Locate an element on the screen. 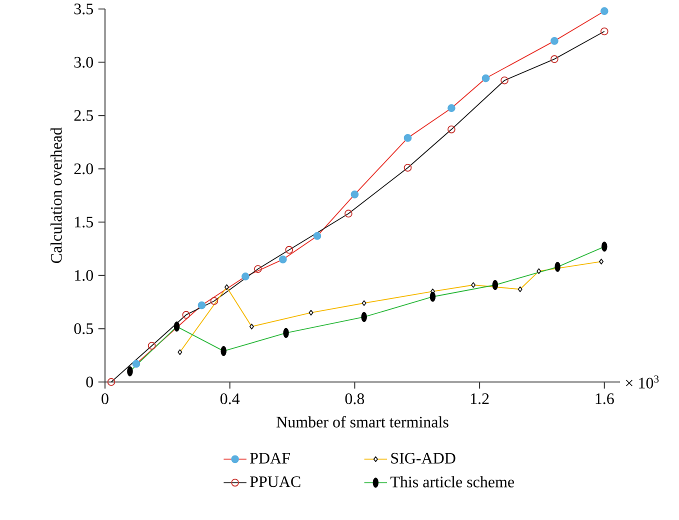 This screenshot has height=520, width=679. y-tick-label: 1.0 is located at coordinates (84, 275).